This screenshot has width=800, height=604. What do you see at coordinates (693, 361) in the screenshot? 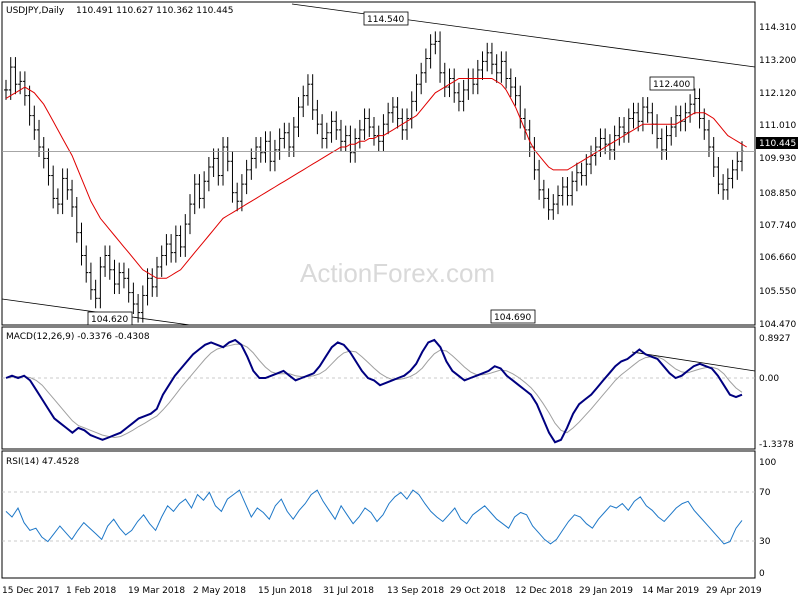
I see `macd-trendline` at bounding box center [693, 361].